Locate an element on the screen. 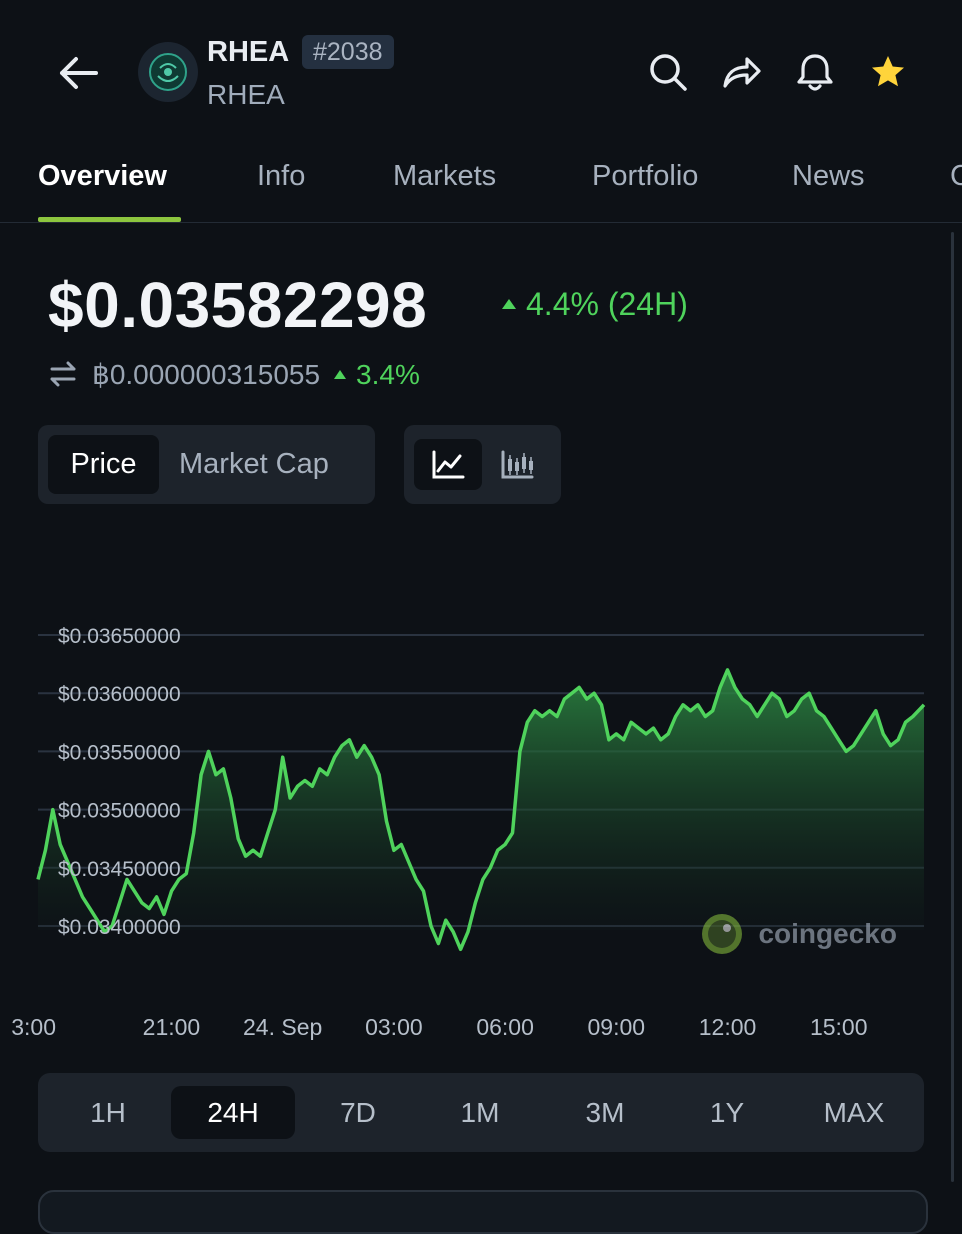 Image resolution: width=962 pixels, height=1234 pixels. x-tick-label: 21:00 is located at coordinates (171, 1027).